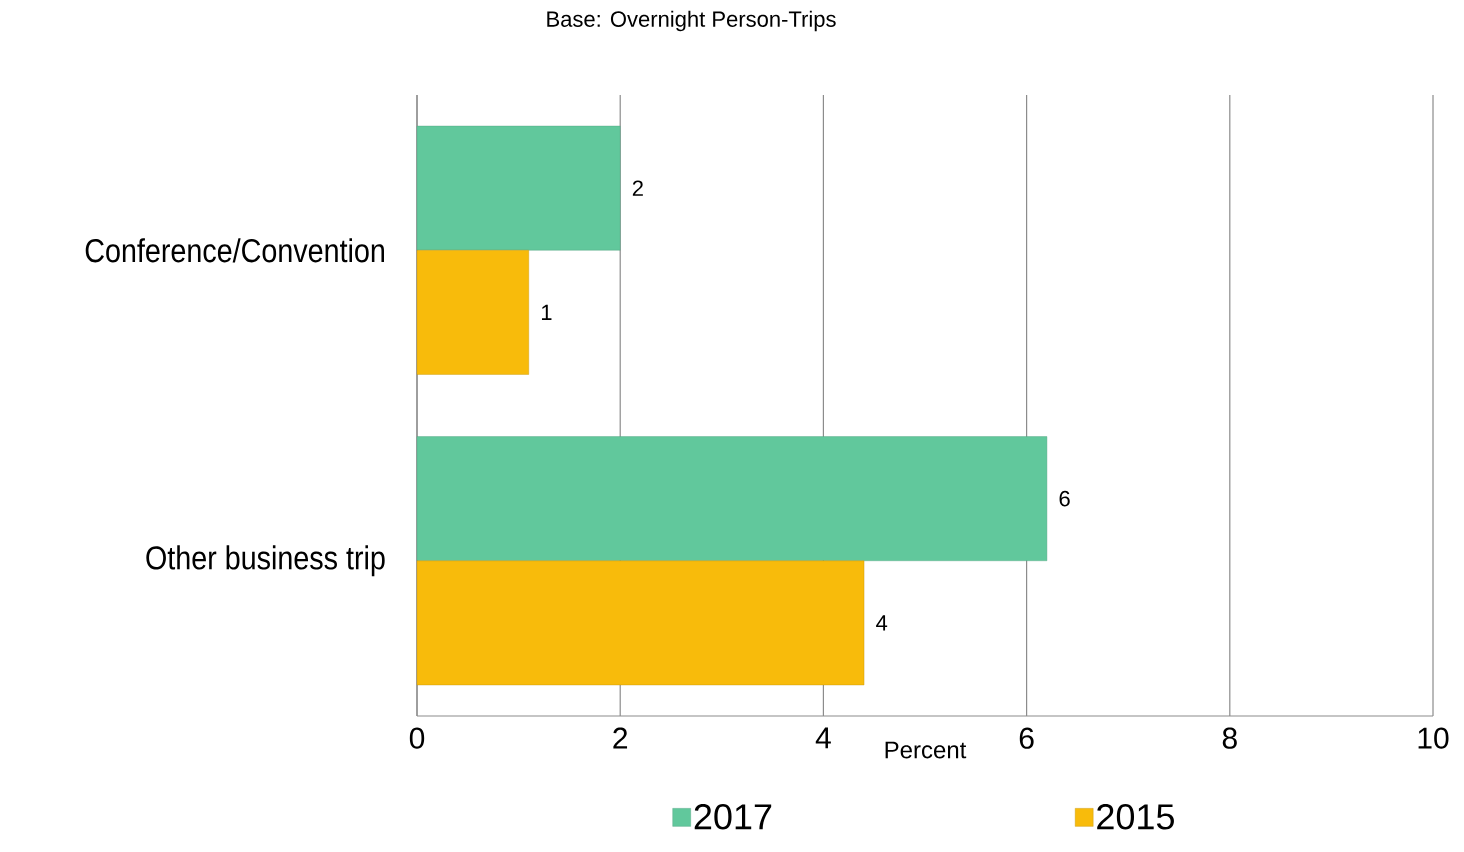 This screenshot has width=1464, height=852. What do you see at coordinates (1135, 817) in the screenshot?
I see `legend-label: 2015` at bounding box center [1135, 817].